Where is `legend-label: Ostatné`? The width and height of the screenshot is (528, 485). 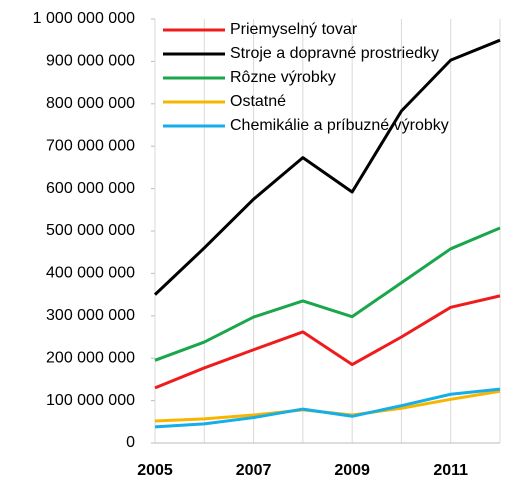
legend-label: Ostatné is located at coordinates (258, 101).